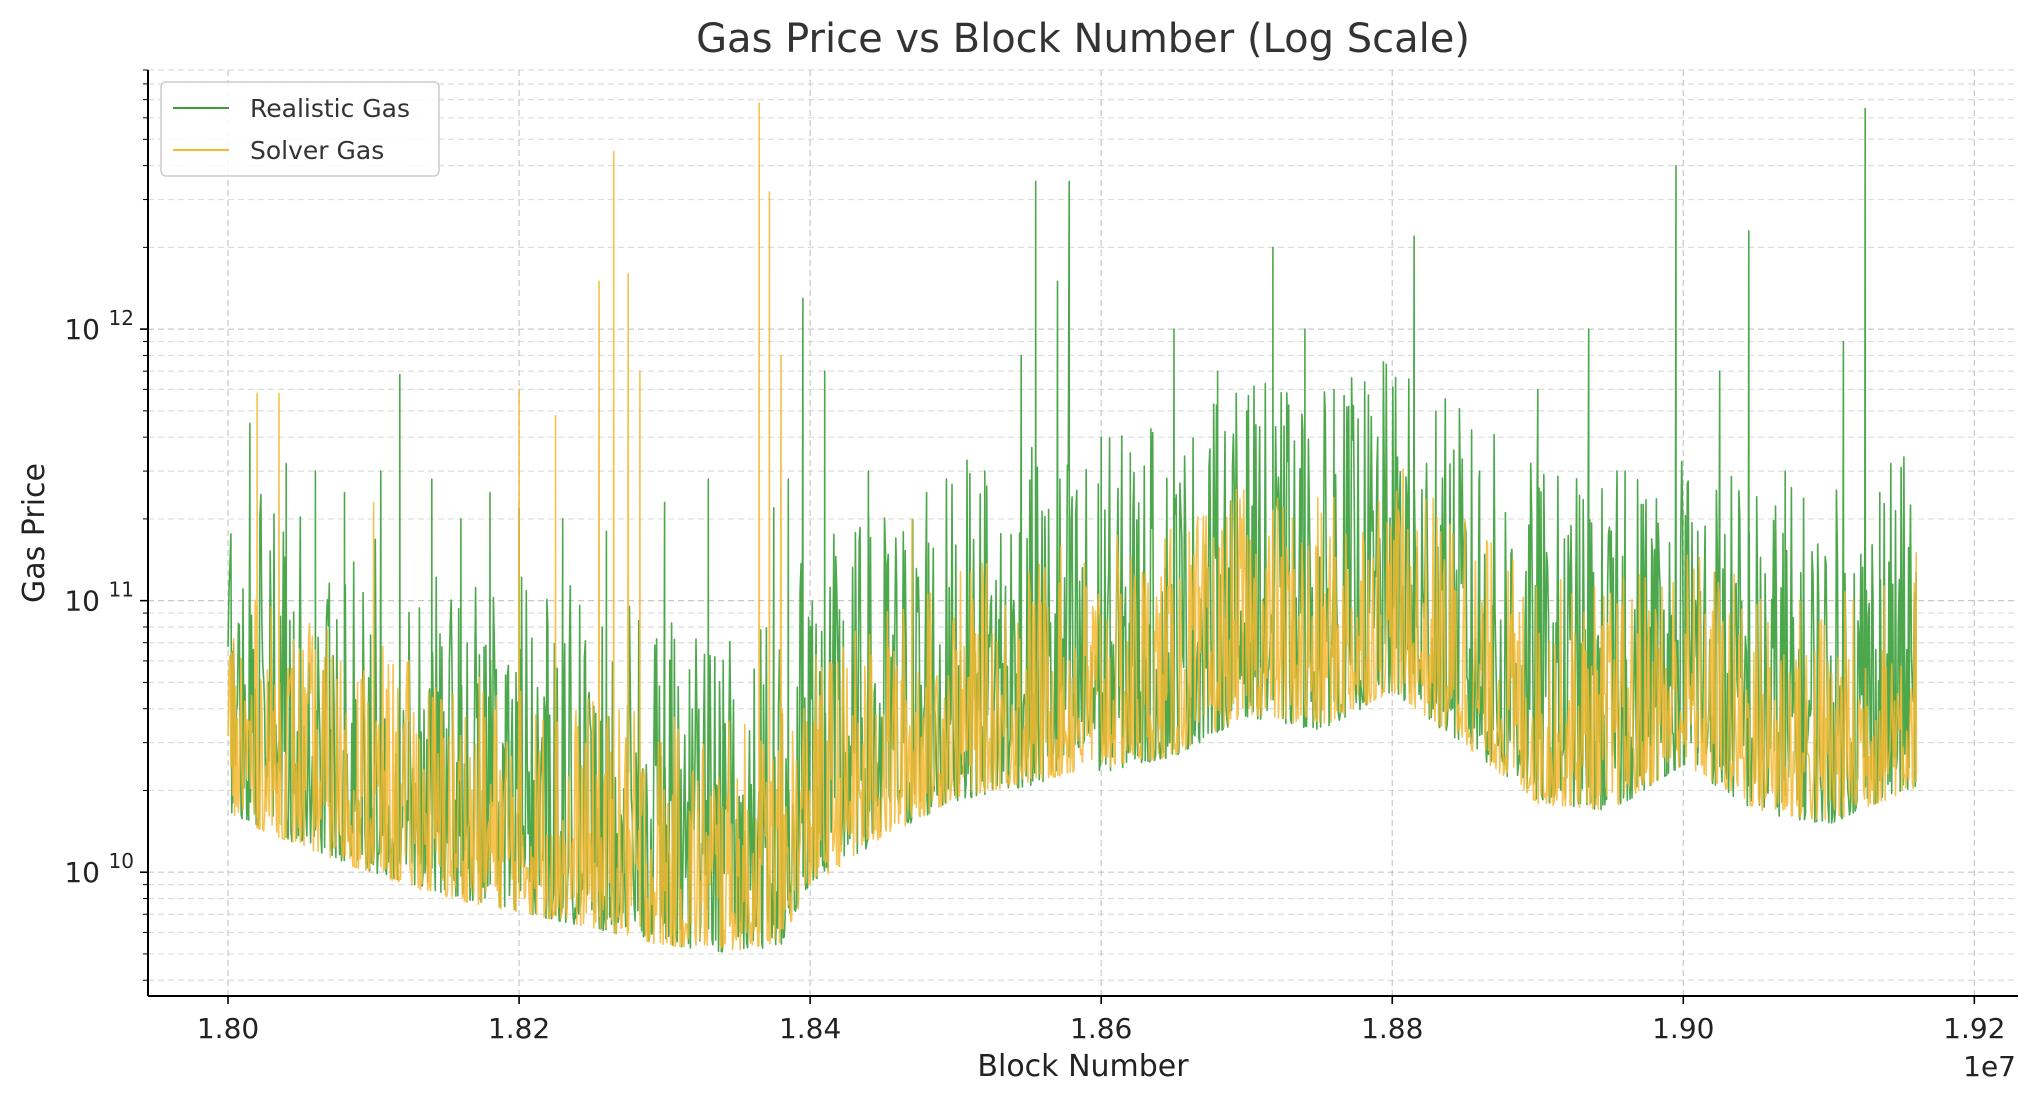 The width and height of the screenshot is (2030, 1101). What do you see at coordinates (1101, 1028) in the screenshot?
I see `x-tick-label: 1.86` at bounding box center [1101, 1028].